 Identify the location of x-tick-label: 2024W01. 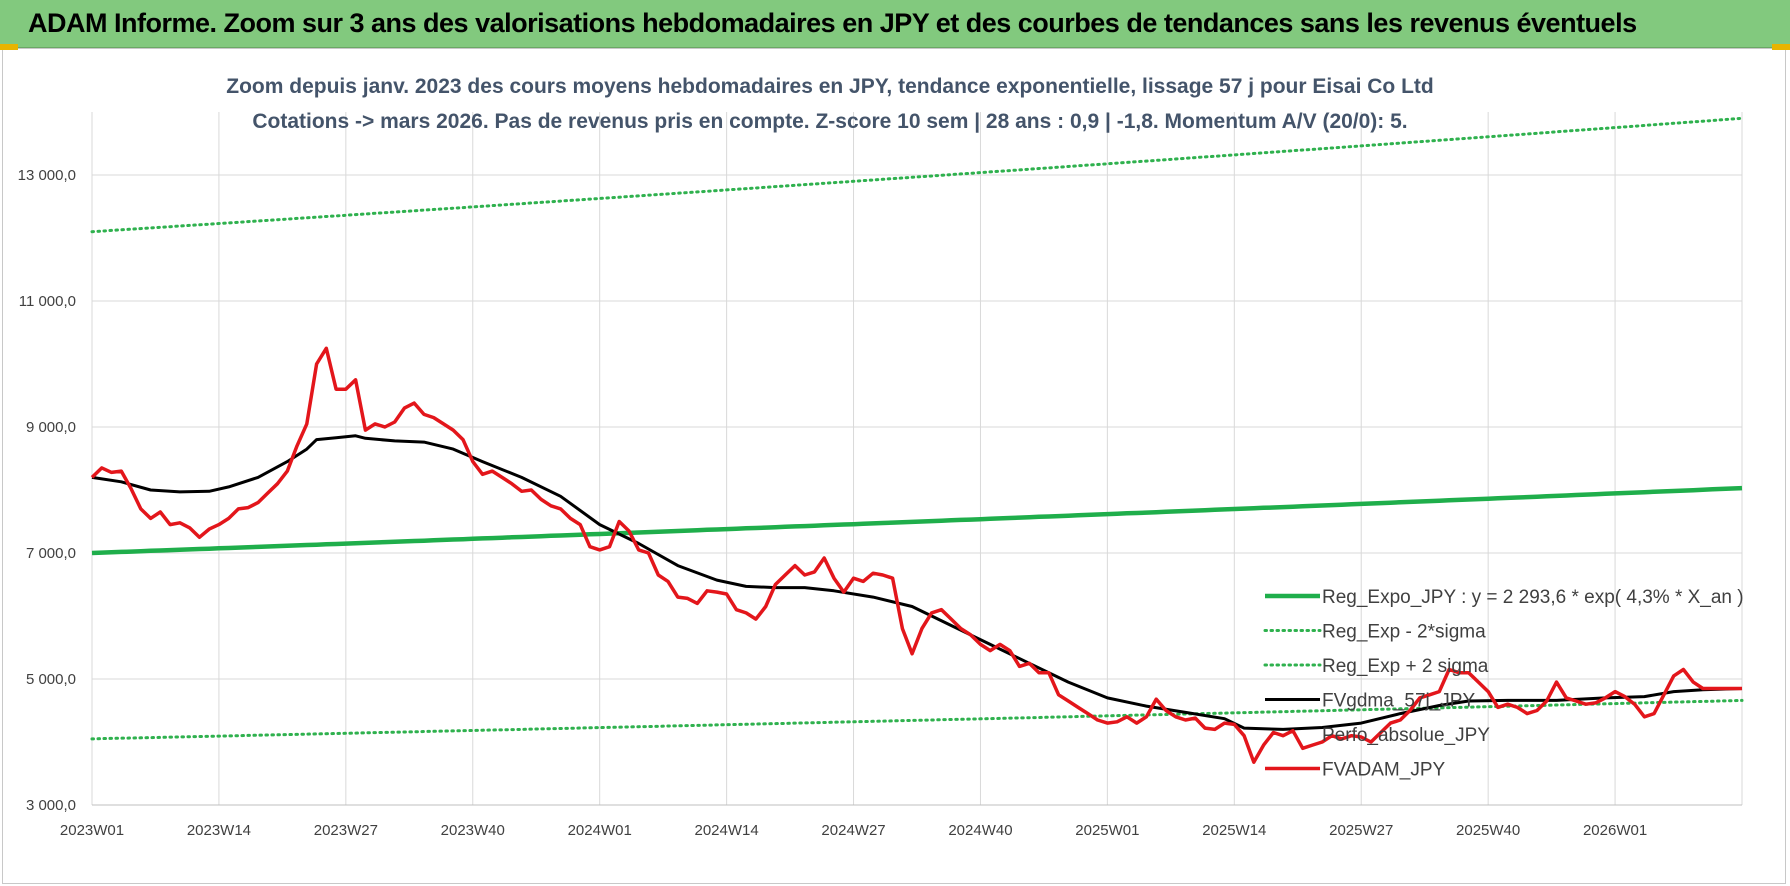
(600, 830).